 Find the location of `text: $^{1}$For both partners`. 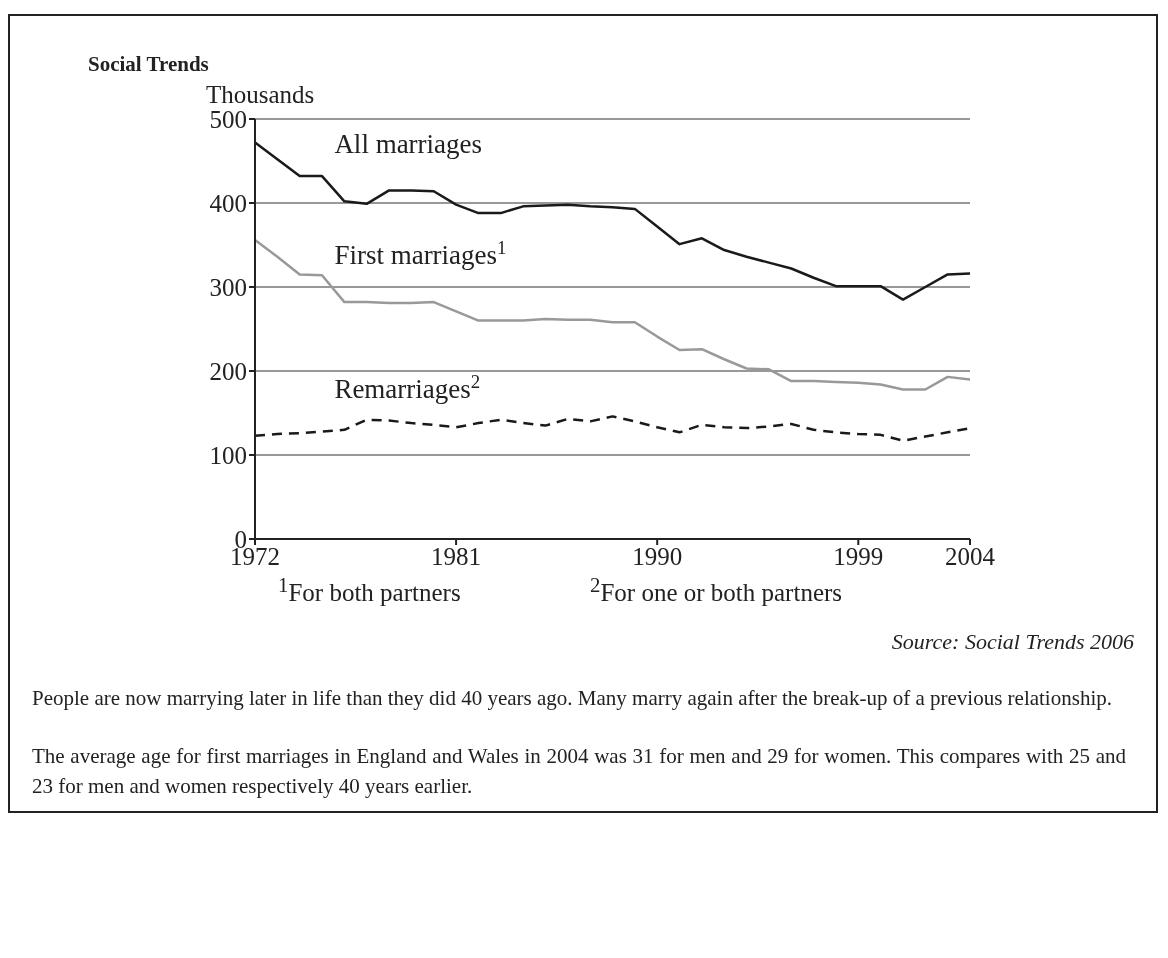

text: $^{1}$For both partners is located at coordinates (369, 590).